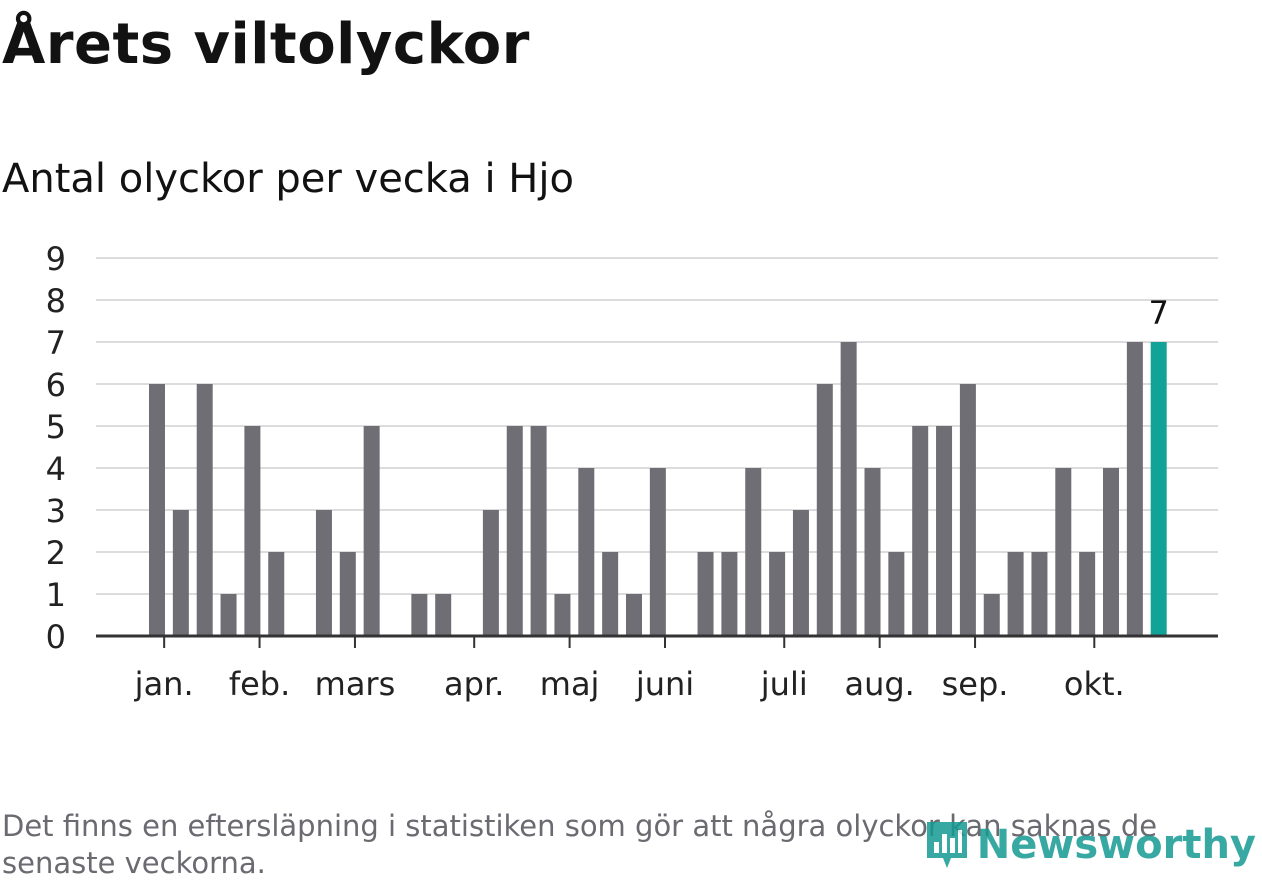 The width and height of the screenshot is (1262, 882). I want to click on x-tick-label: sep., so click(975, 684).